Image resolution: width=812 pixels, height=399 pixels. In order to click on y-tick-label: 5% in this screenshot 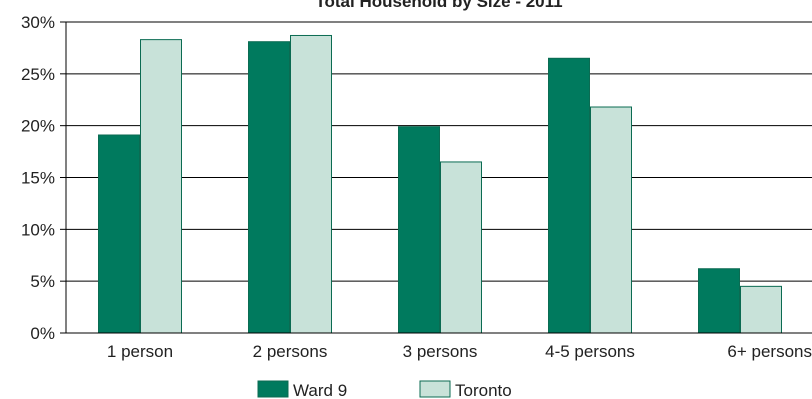, I will do `click(42, 281)`.